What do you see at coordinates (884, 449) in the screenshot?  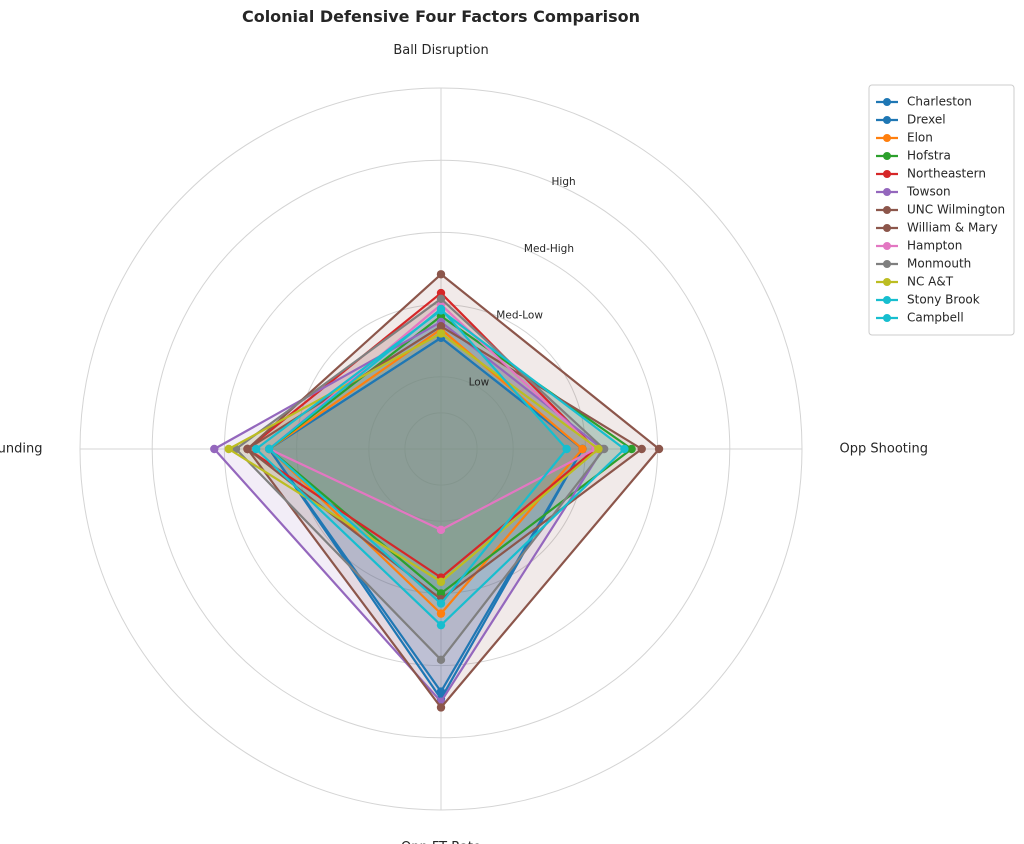 I see `axis-label: Opp Shooting` at bounding box center [884, 449].